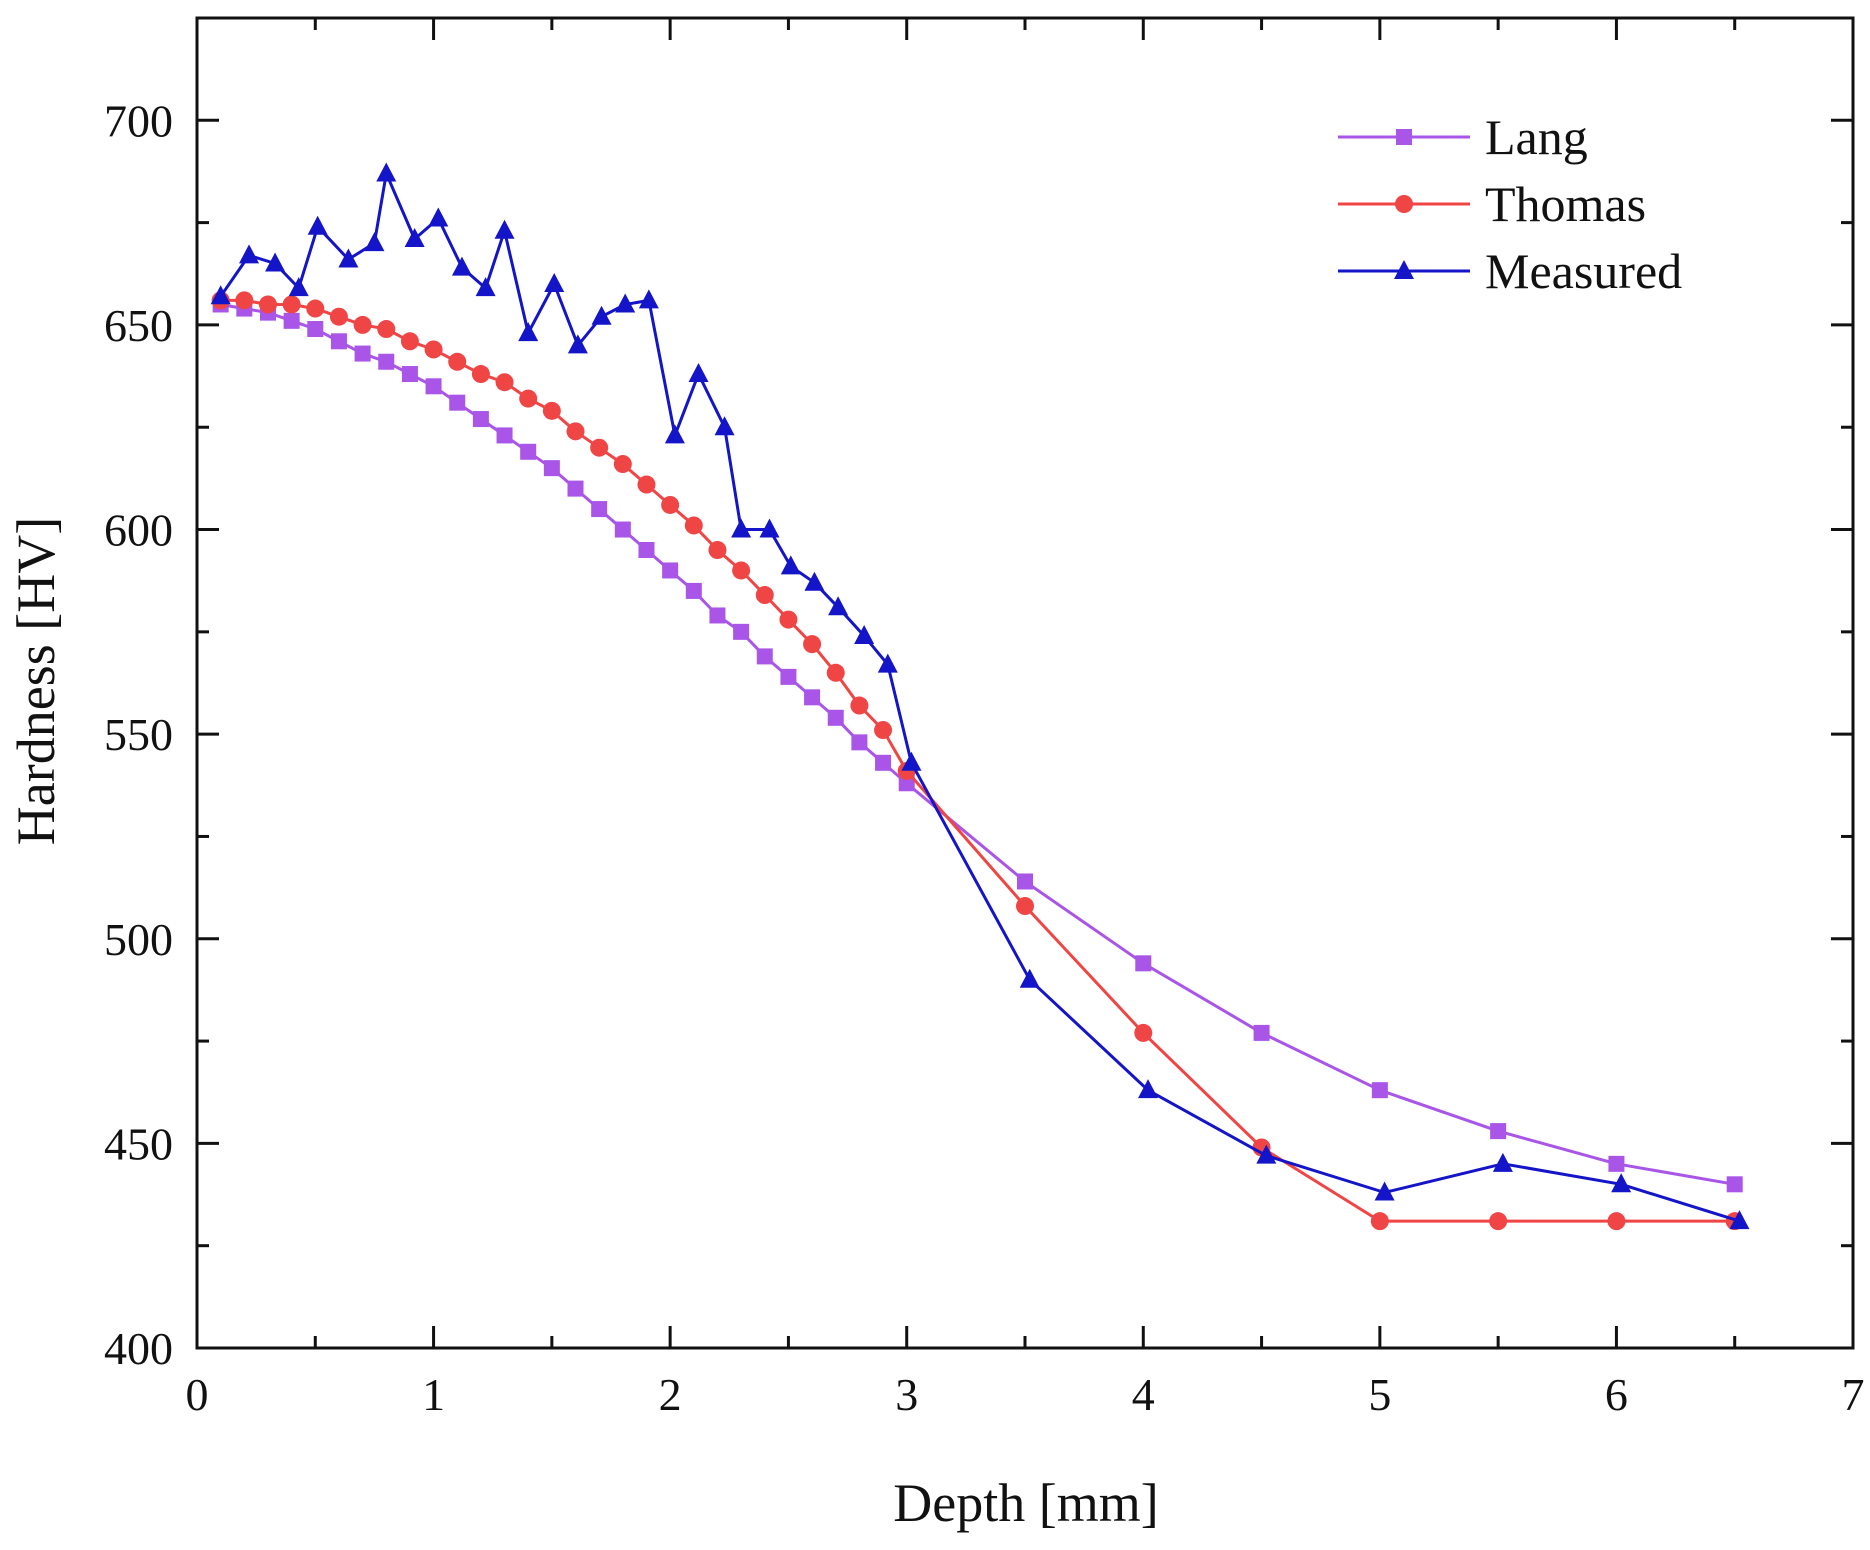  Describe the element at coordinates (1583, 271) in the screenshot. I see `legend-label-measured: Measured` at that location.